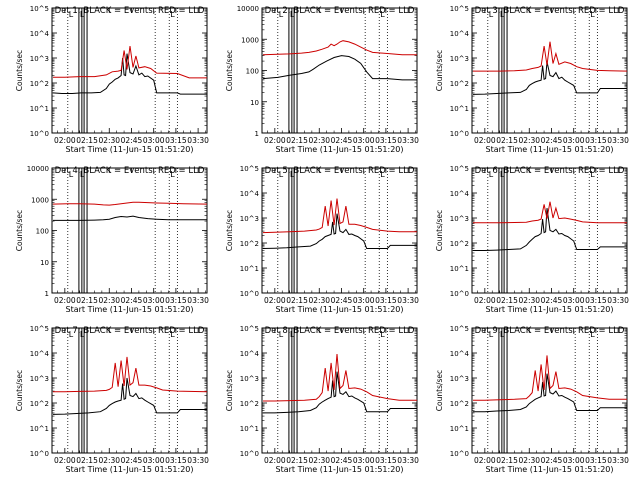  I want to click on y-tick-label: 10, so click(44, 263).